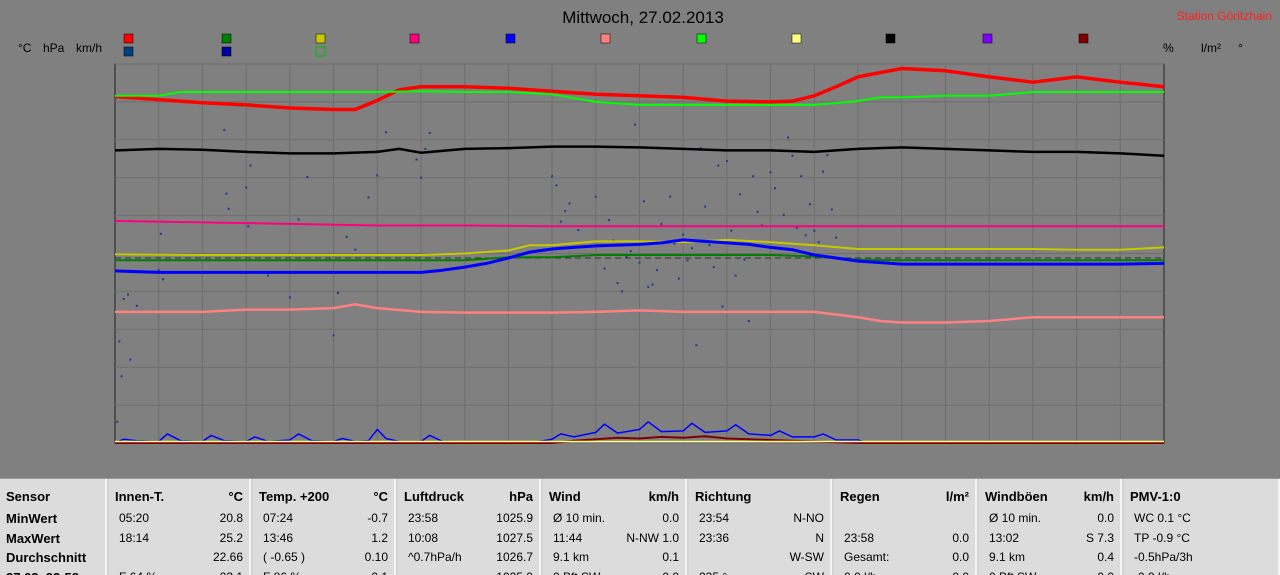 The width and height of the screenshot is (1280, 575). What do you see at coordinates (860, 499) in the screenshot?
I see `stats-header-label: Regen` at bounding box center [860, 499].